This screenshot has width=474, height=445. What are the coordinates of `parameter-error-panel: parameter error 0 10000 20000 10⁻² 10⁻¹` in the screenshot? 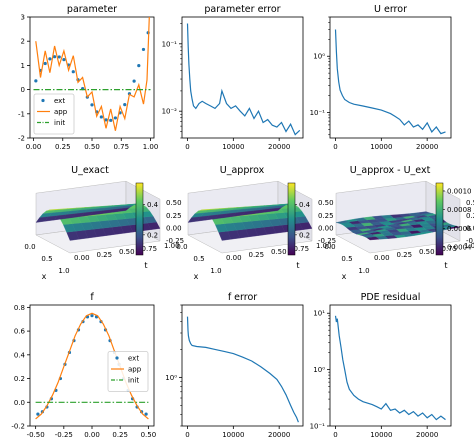 It's located at (233, 77).